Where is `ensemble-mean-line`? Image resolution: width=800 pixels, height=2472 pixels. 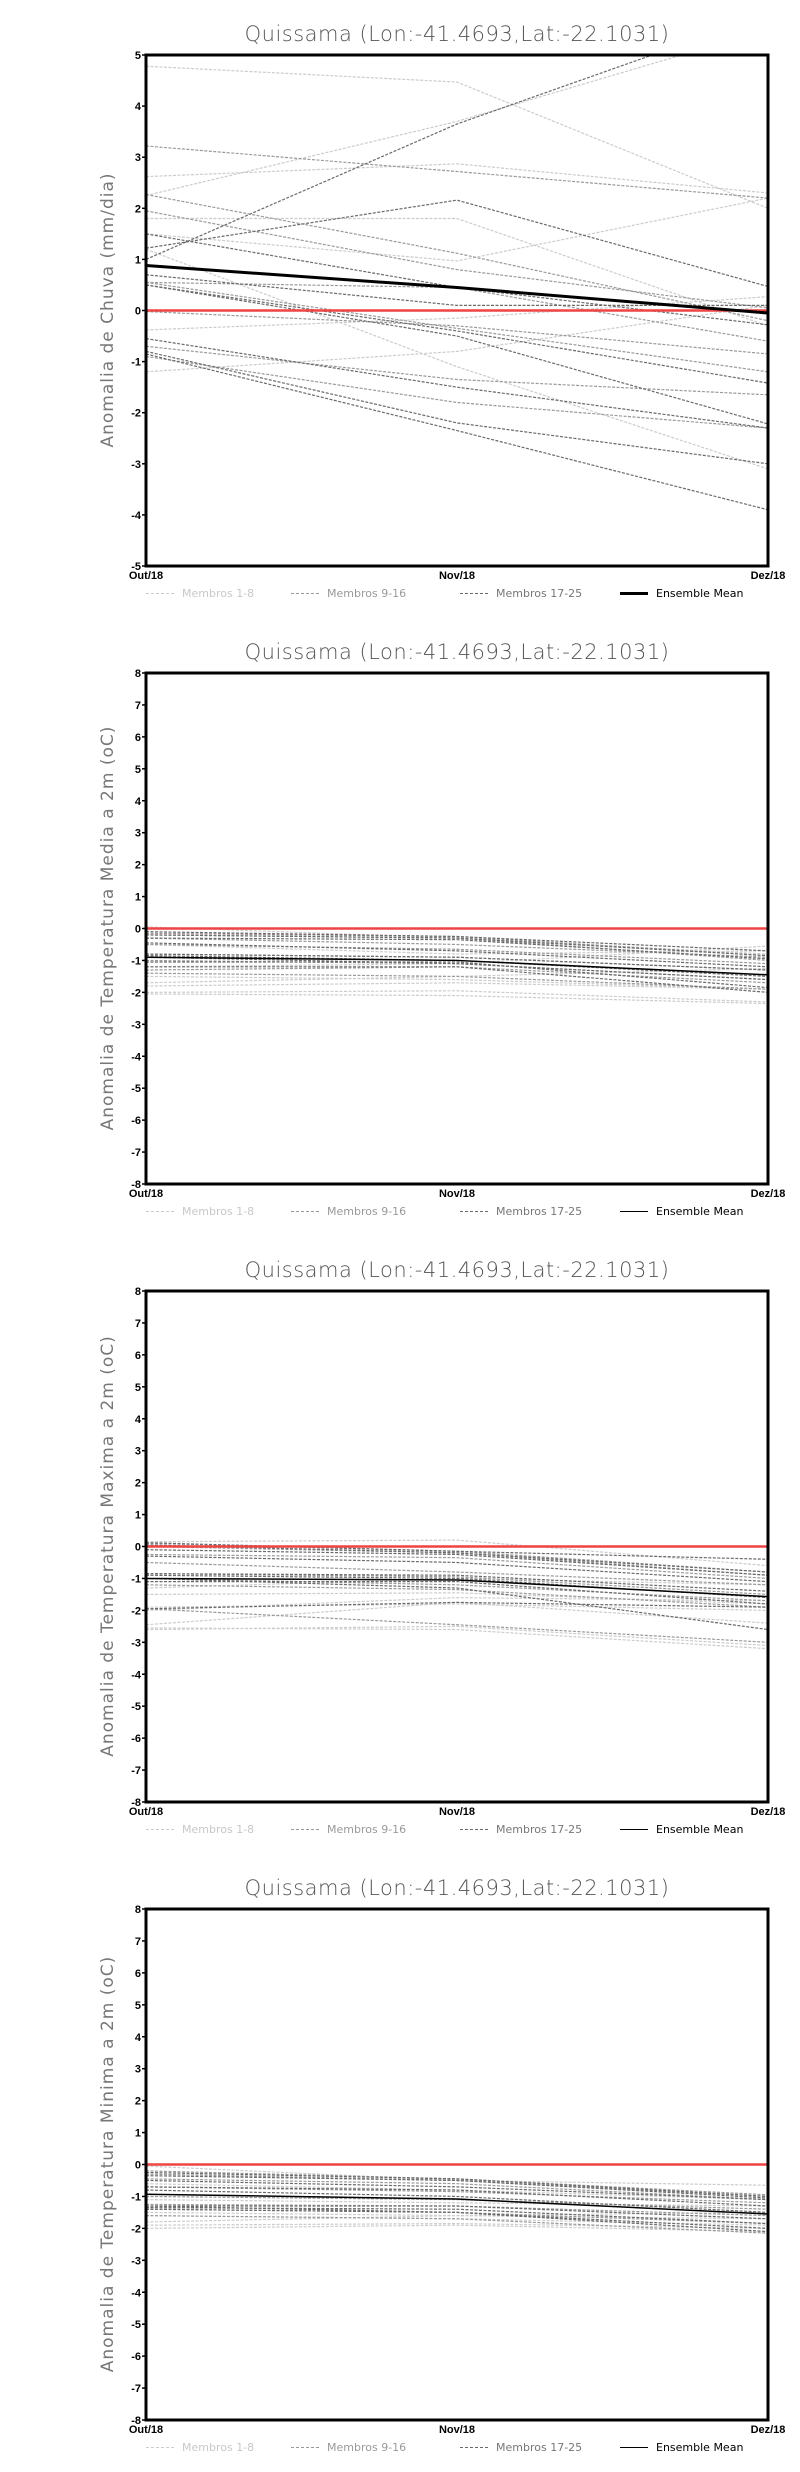
ensemble-mean-line is located at coordinates (457, 2204).